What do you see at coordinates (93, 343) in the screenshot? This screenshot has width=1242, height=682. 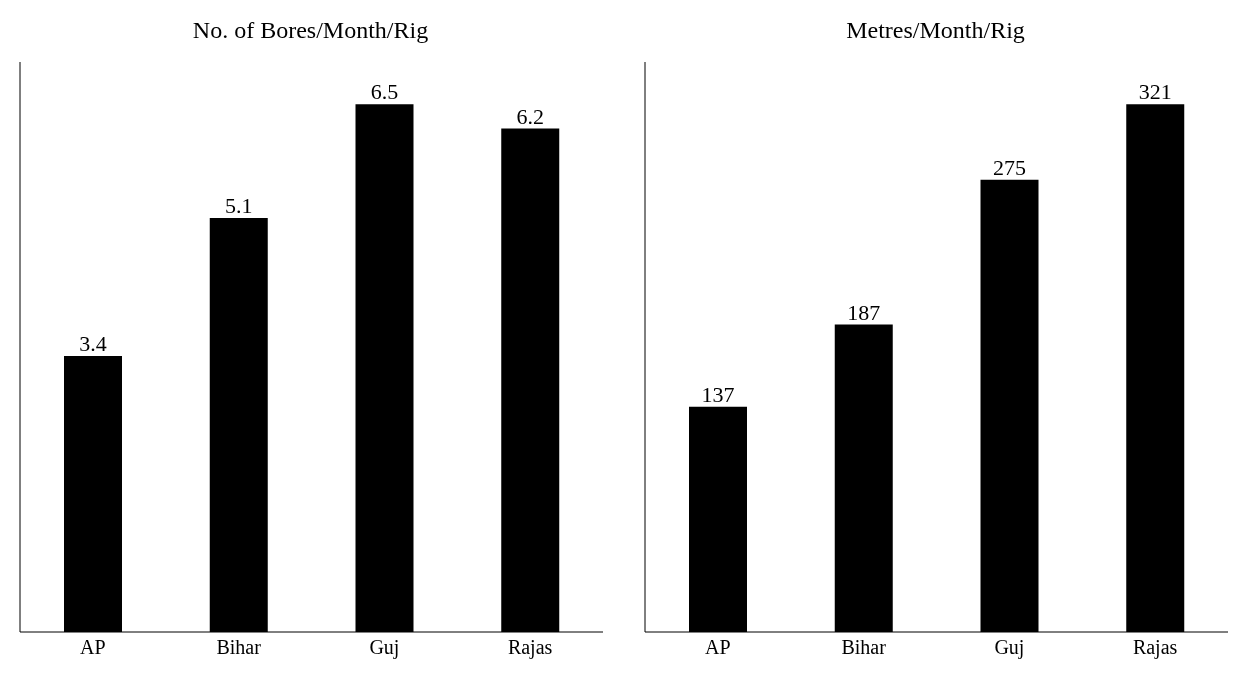 I see `data-label: 3.4` at bounding box center [93, 343].